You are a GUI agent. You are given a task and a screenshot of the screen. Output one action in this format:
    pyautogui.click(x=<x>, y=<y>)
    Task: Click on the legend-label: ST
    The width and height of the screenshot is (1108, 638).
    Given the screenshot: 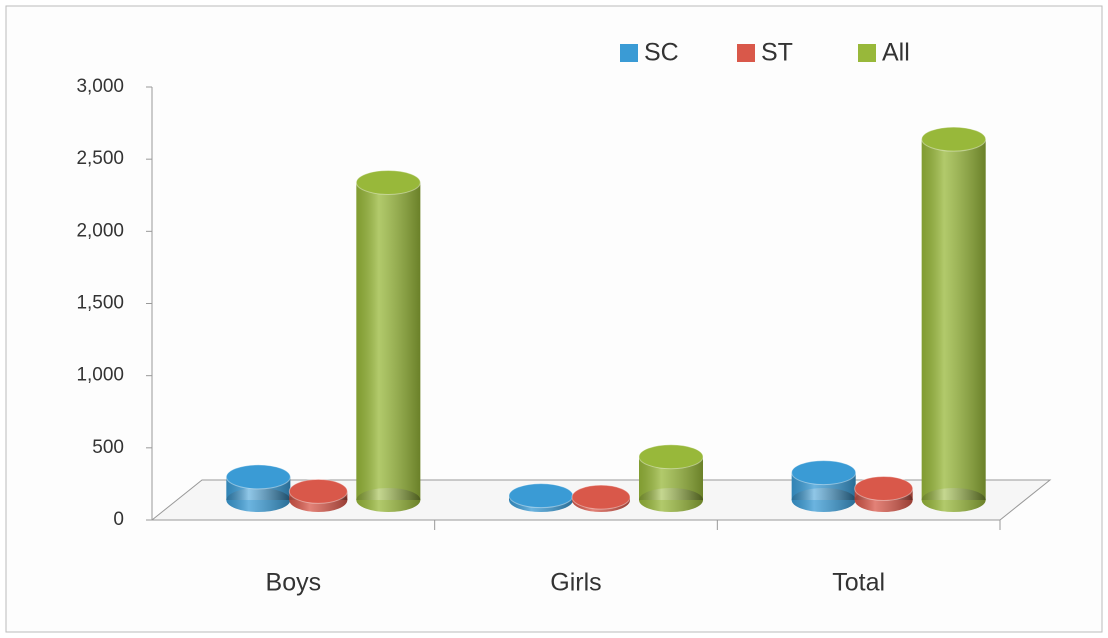 What is the action you would take?
    pyautogui.click(x=777, y=53)
    